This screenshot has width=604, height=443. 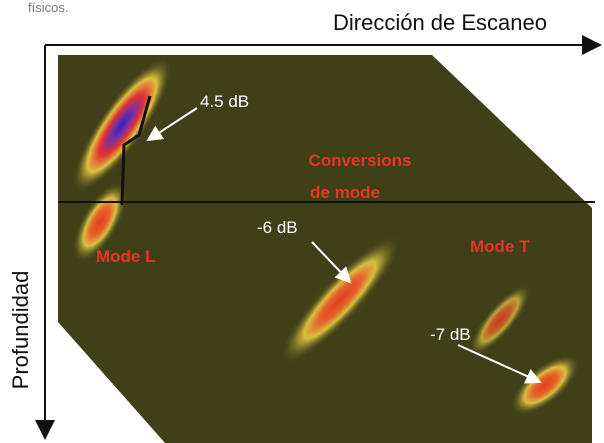 What do you see at coordinates (360, 160) in the screenshot?
I see `conversion-label: Conversions` at bounding box center [360, 160].